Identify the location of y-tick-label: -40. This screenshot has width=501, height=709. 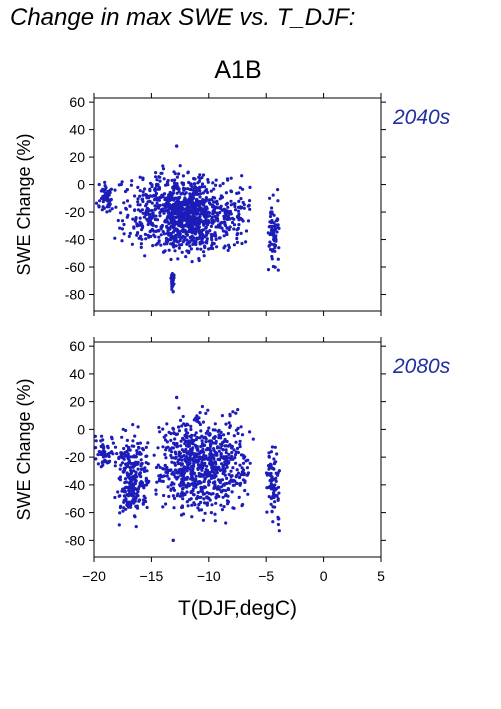
(75, 485).